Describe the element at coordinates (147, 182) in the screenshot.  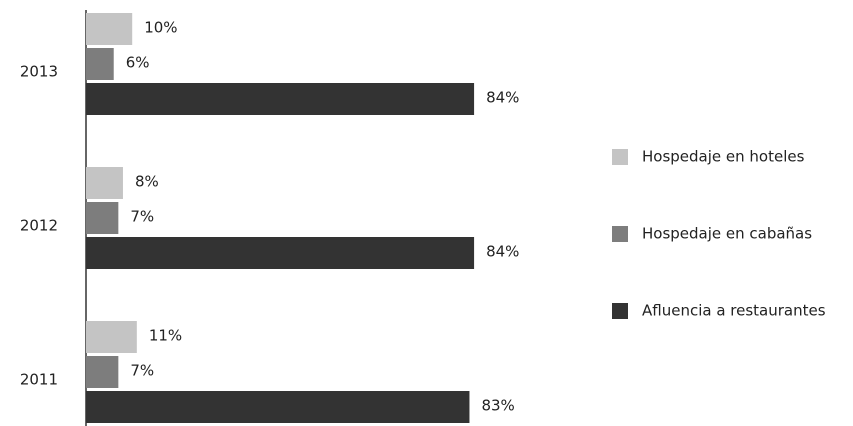
I see `value-label: 8%` at that location.